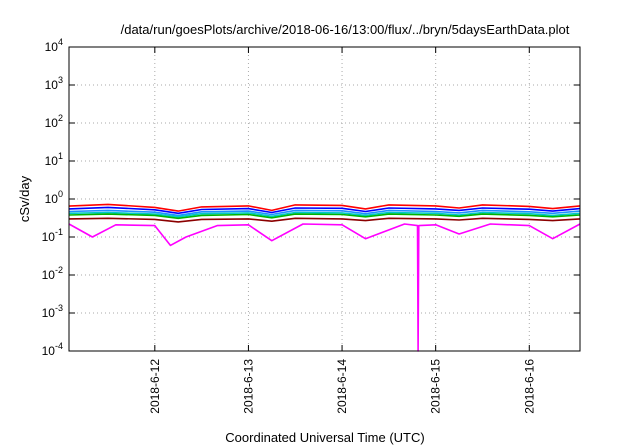  Describe the element at coordinates (324, 437) in the screenshot. I see `x-axis-label: Coordinated Universal Time (UTC)` at that location.